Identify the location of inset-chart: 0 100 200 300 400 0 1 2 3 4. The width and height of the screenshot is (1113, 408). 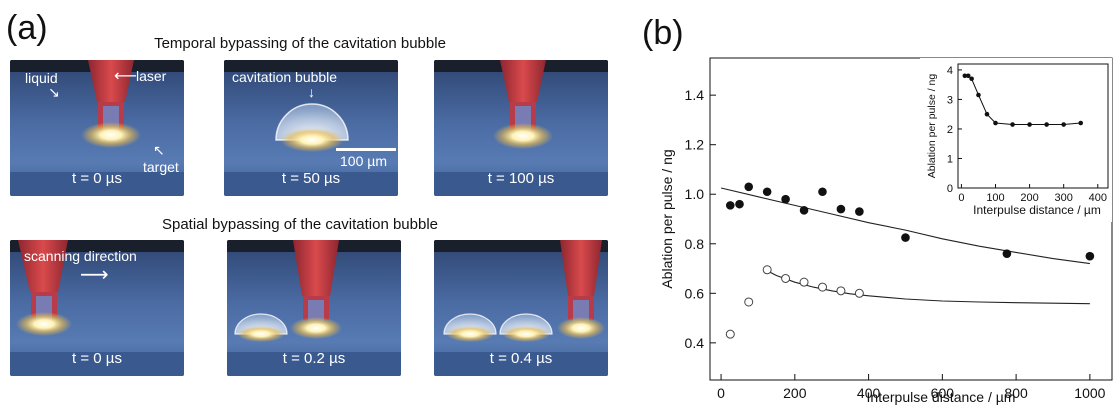
(1016, 140).